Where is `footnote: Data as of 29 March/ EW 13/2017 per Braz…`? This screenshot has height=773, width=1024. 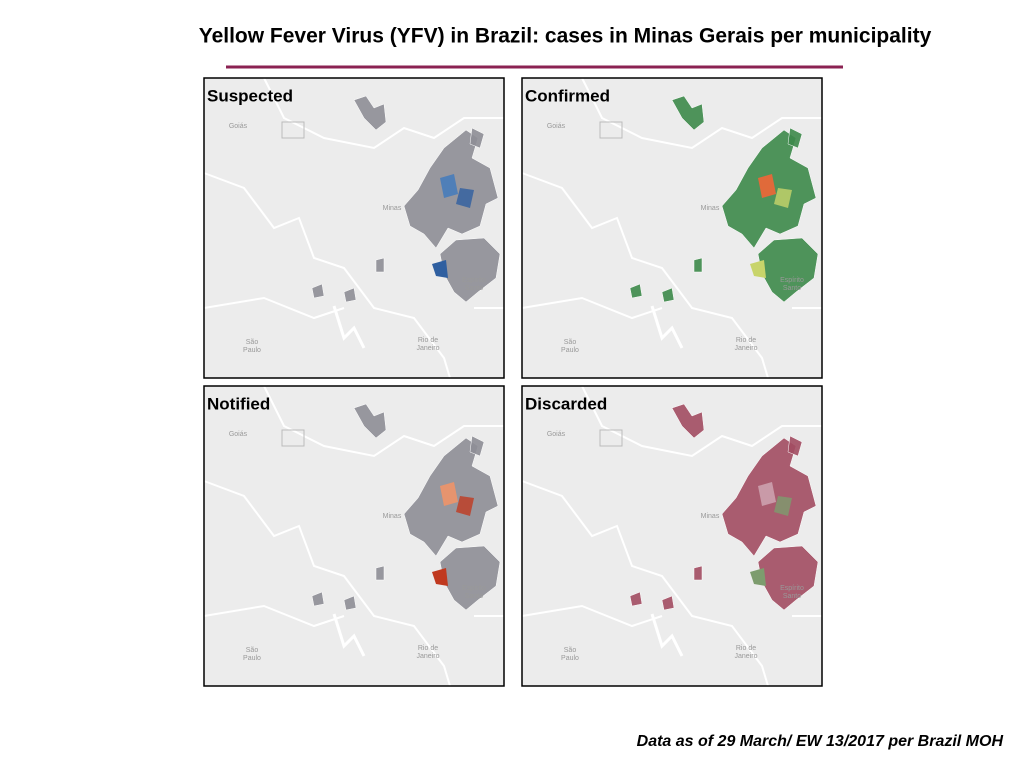 footnote: Data as of 29 March/ EW 13/2017 per Braz… is located at coordinates (820, 741).